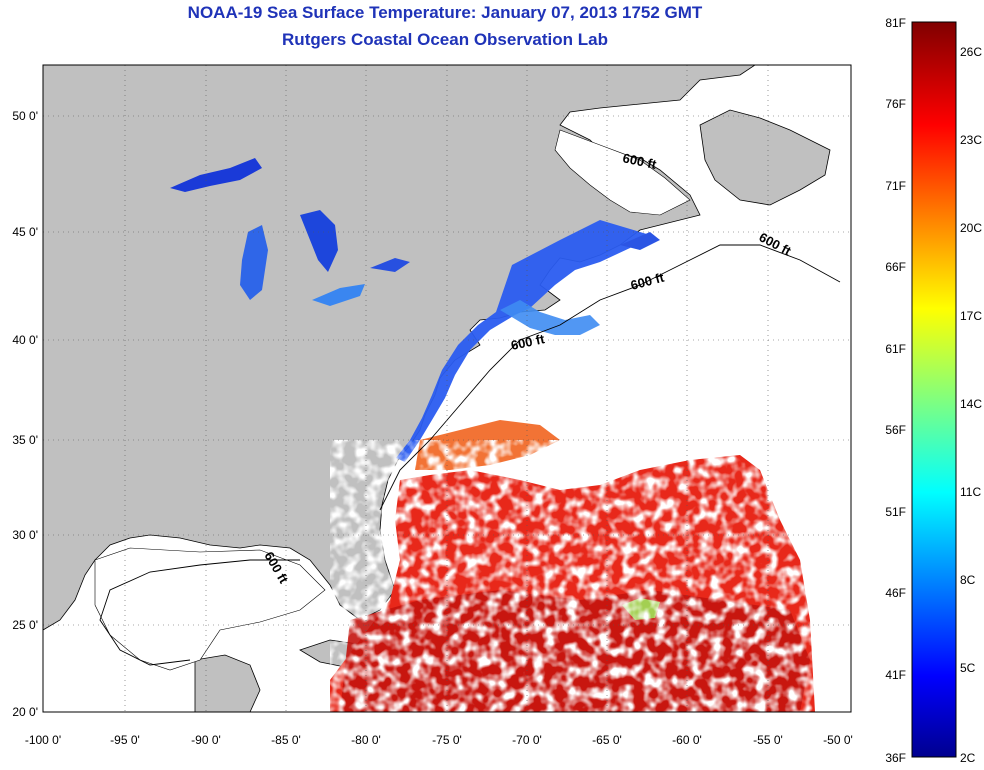  What do you see at coordinates (895, 23) in the screenshot?
I see `colorbar-f-label: 81F` at bounding box center [895, 23].